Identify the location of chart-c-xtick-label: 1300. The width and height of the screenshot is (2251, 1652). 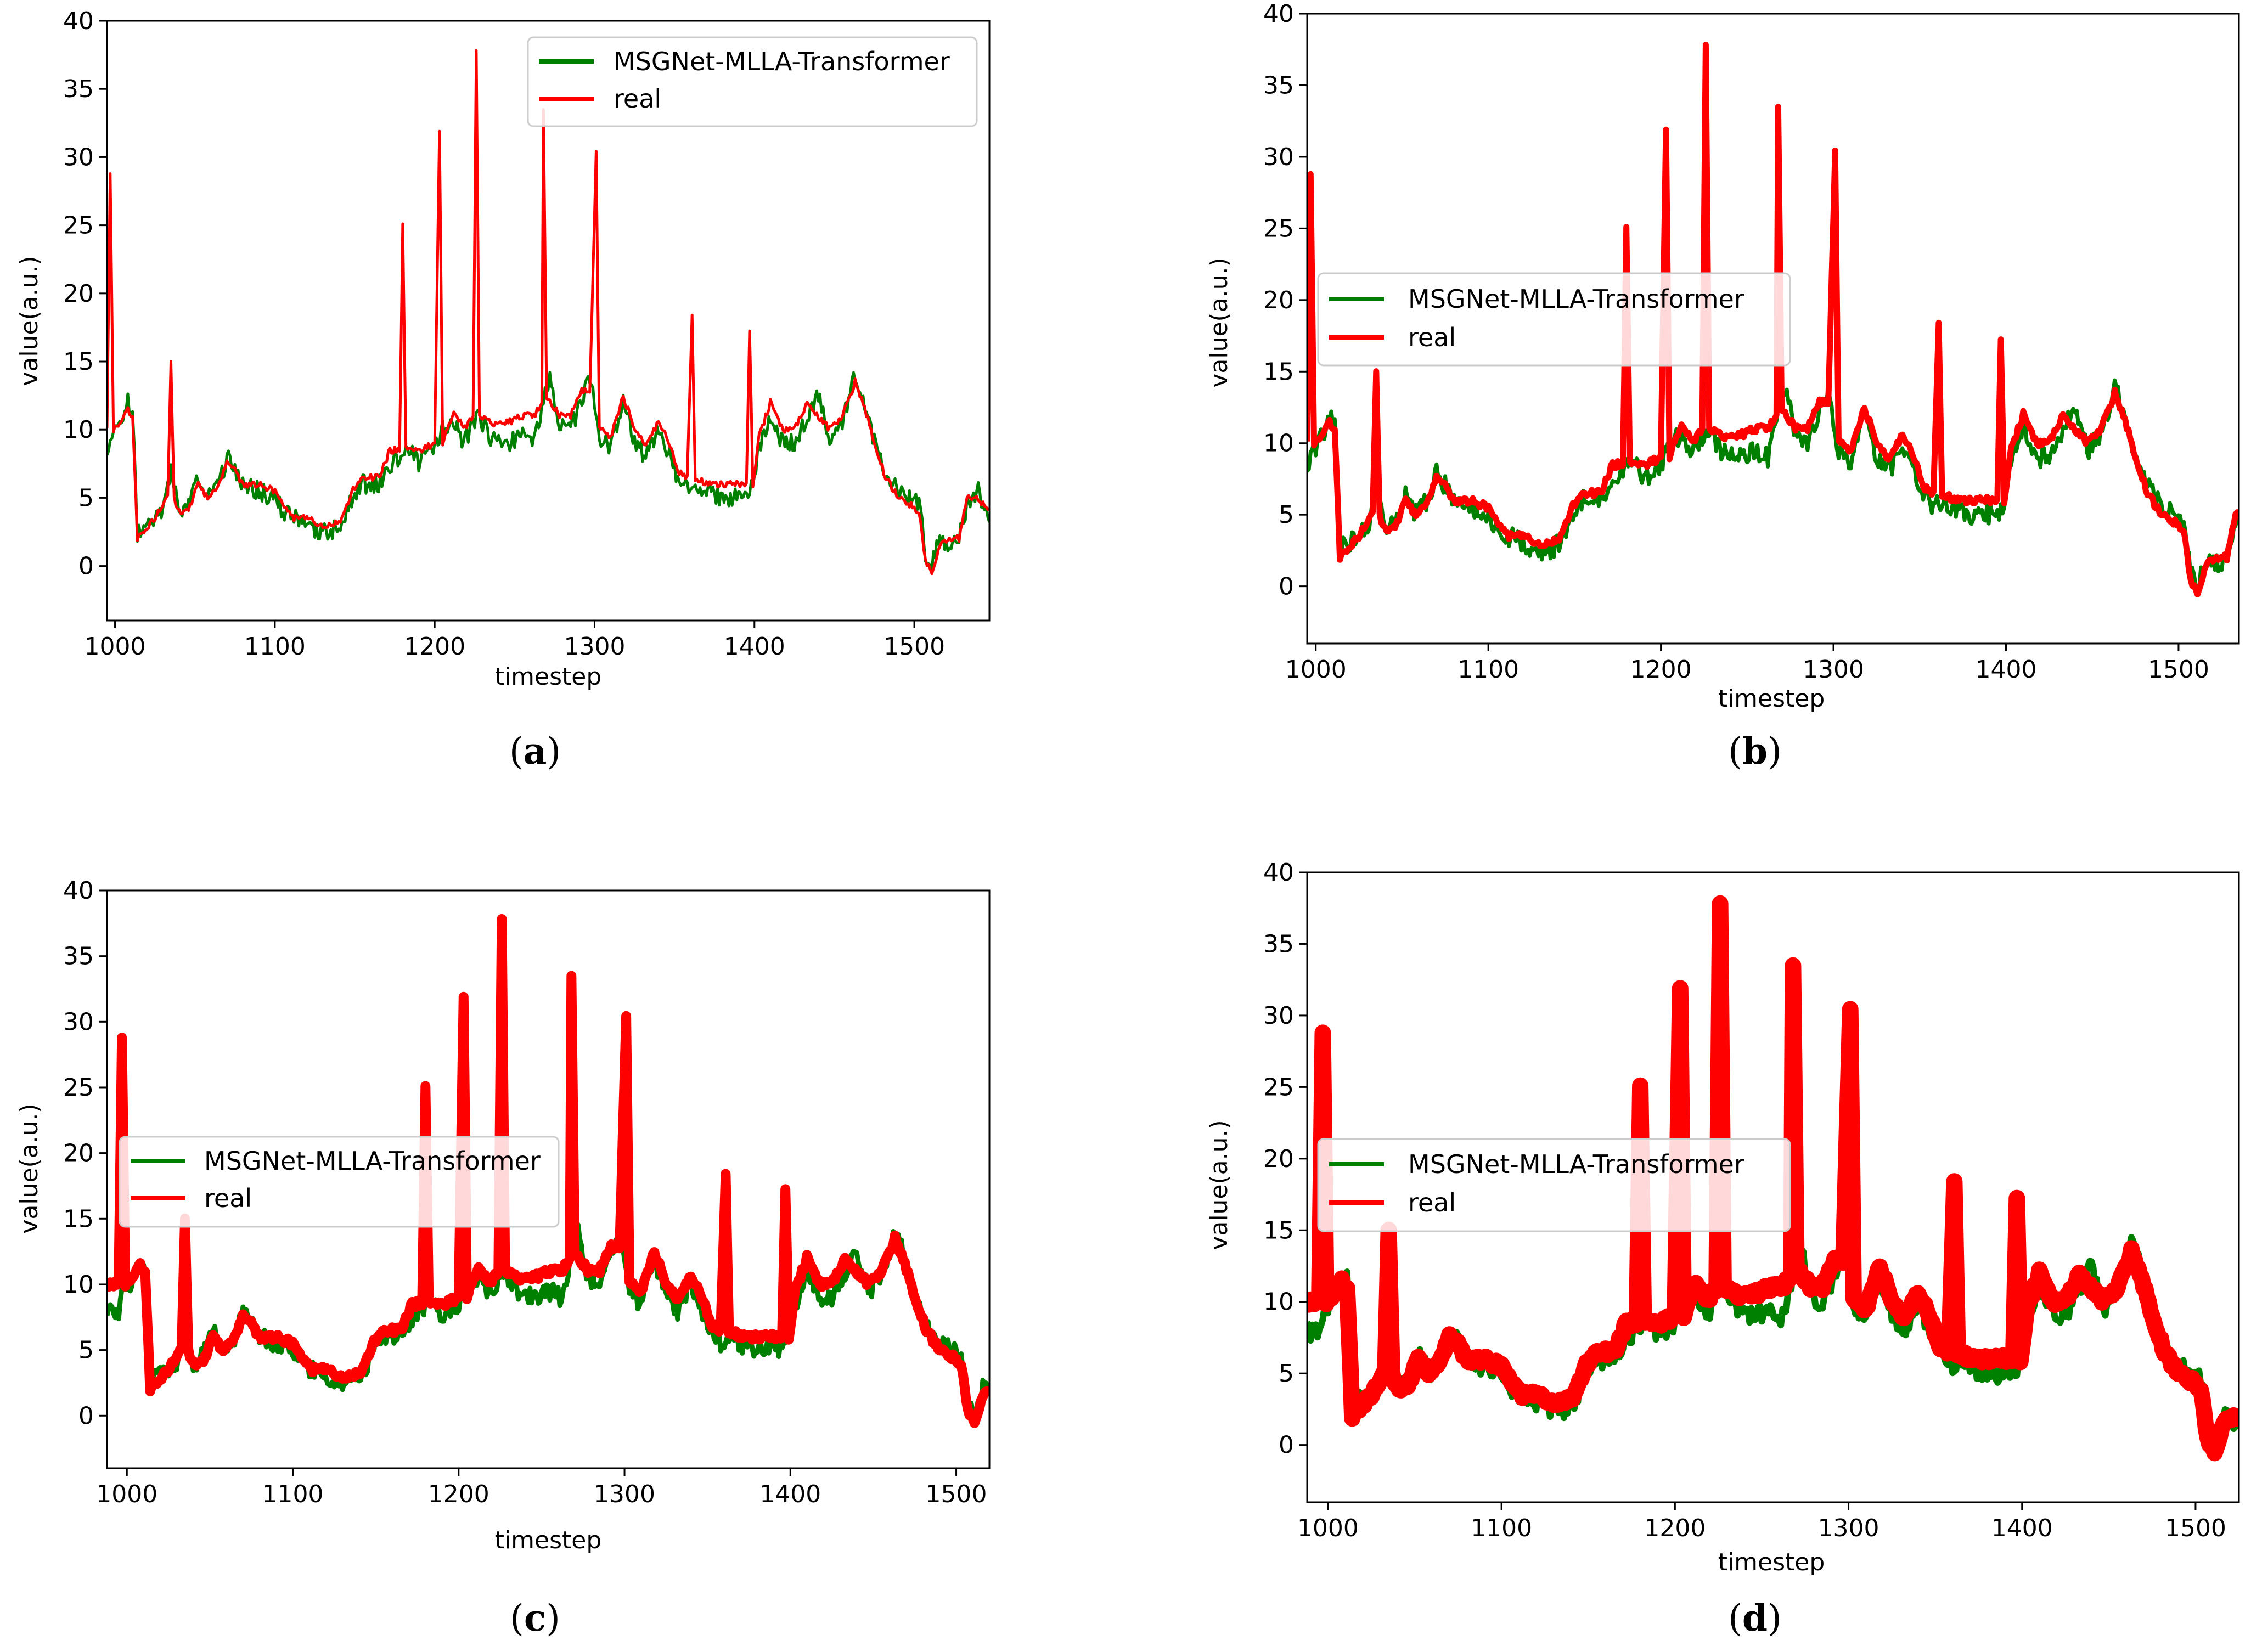
(624, 1494).